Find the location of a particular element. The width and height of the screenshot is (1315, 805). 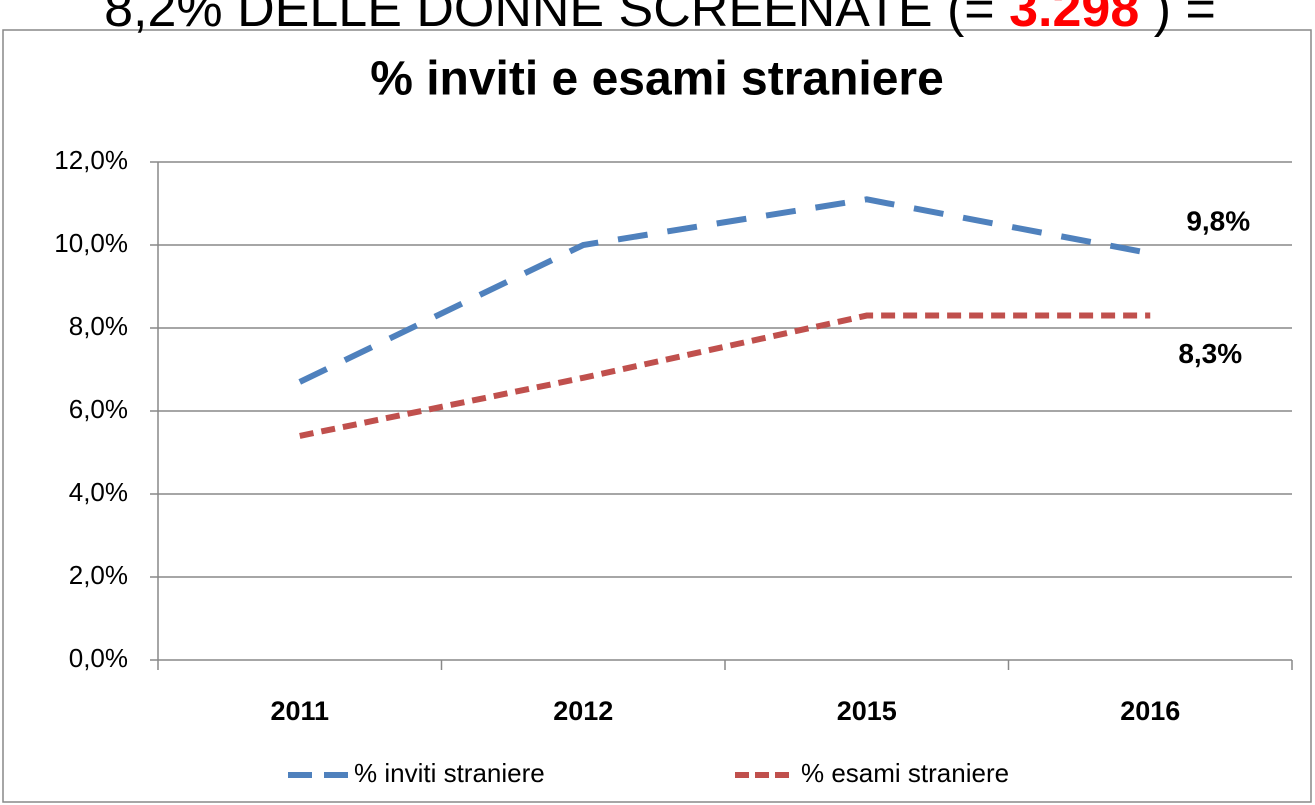

y-tick-label: 4,0% is located at coordinates (98, 492).